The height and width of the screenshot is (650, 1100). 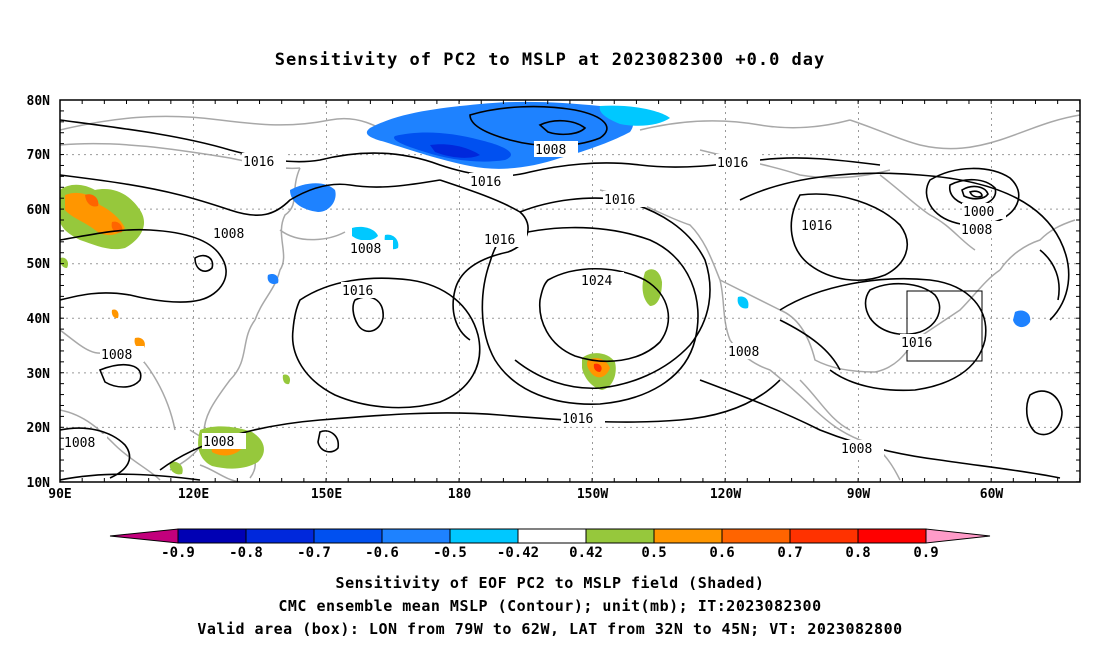 I want to click on lat-label: 80N, so click(x=39, y=101).